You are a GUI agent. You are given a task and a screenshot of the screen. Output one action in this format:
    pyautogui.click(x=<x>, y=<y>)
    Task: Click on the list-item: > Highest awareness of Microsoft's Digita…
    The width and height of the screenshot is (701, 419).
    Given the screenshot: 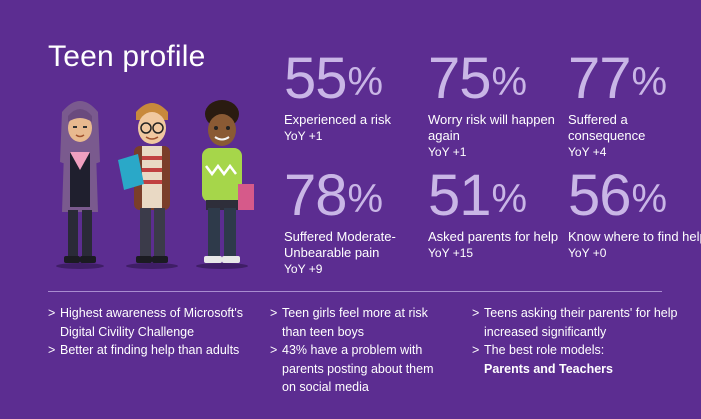 What is the action you would take?
    pyautogui.click(x=146, y=322)
    